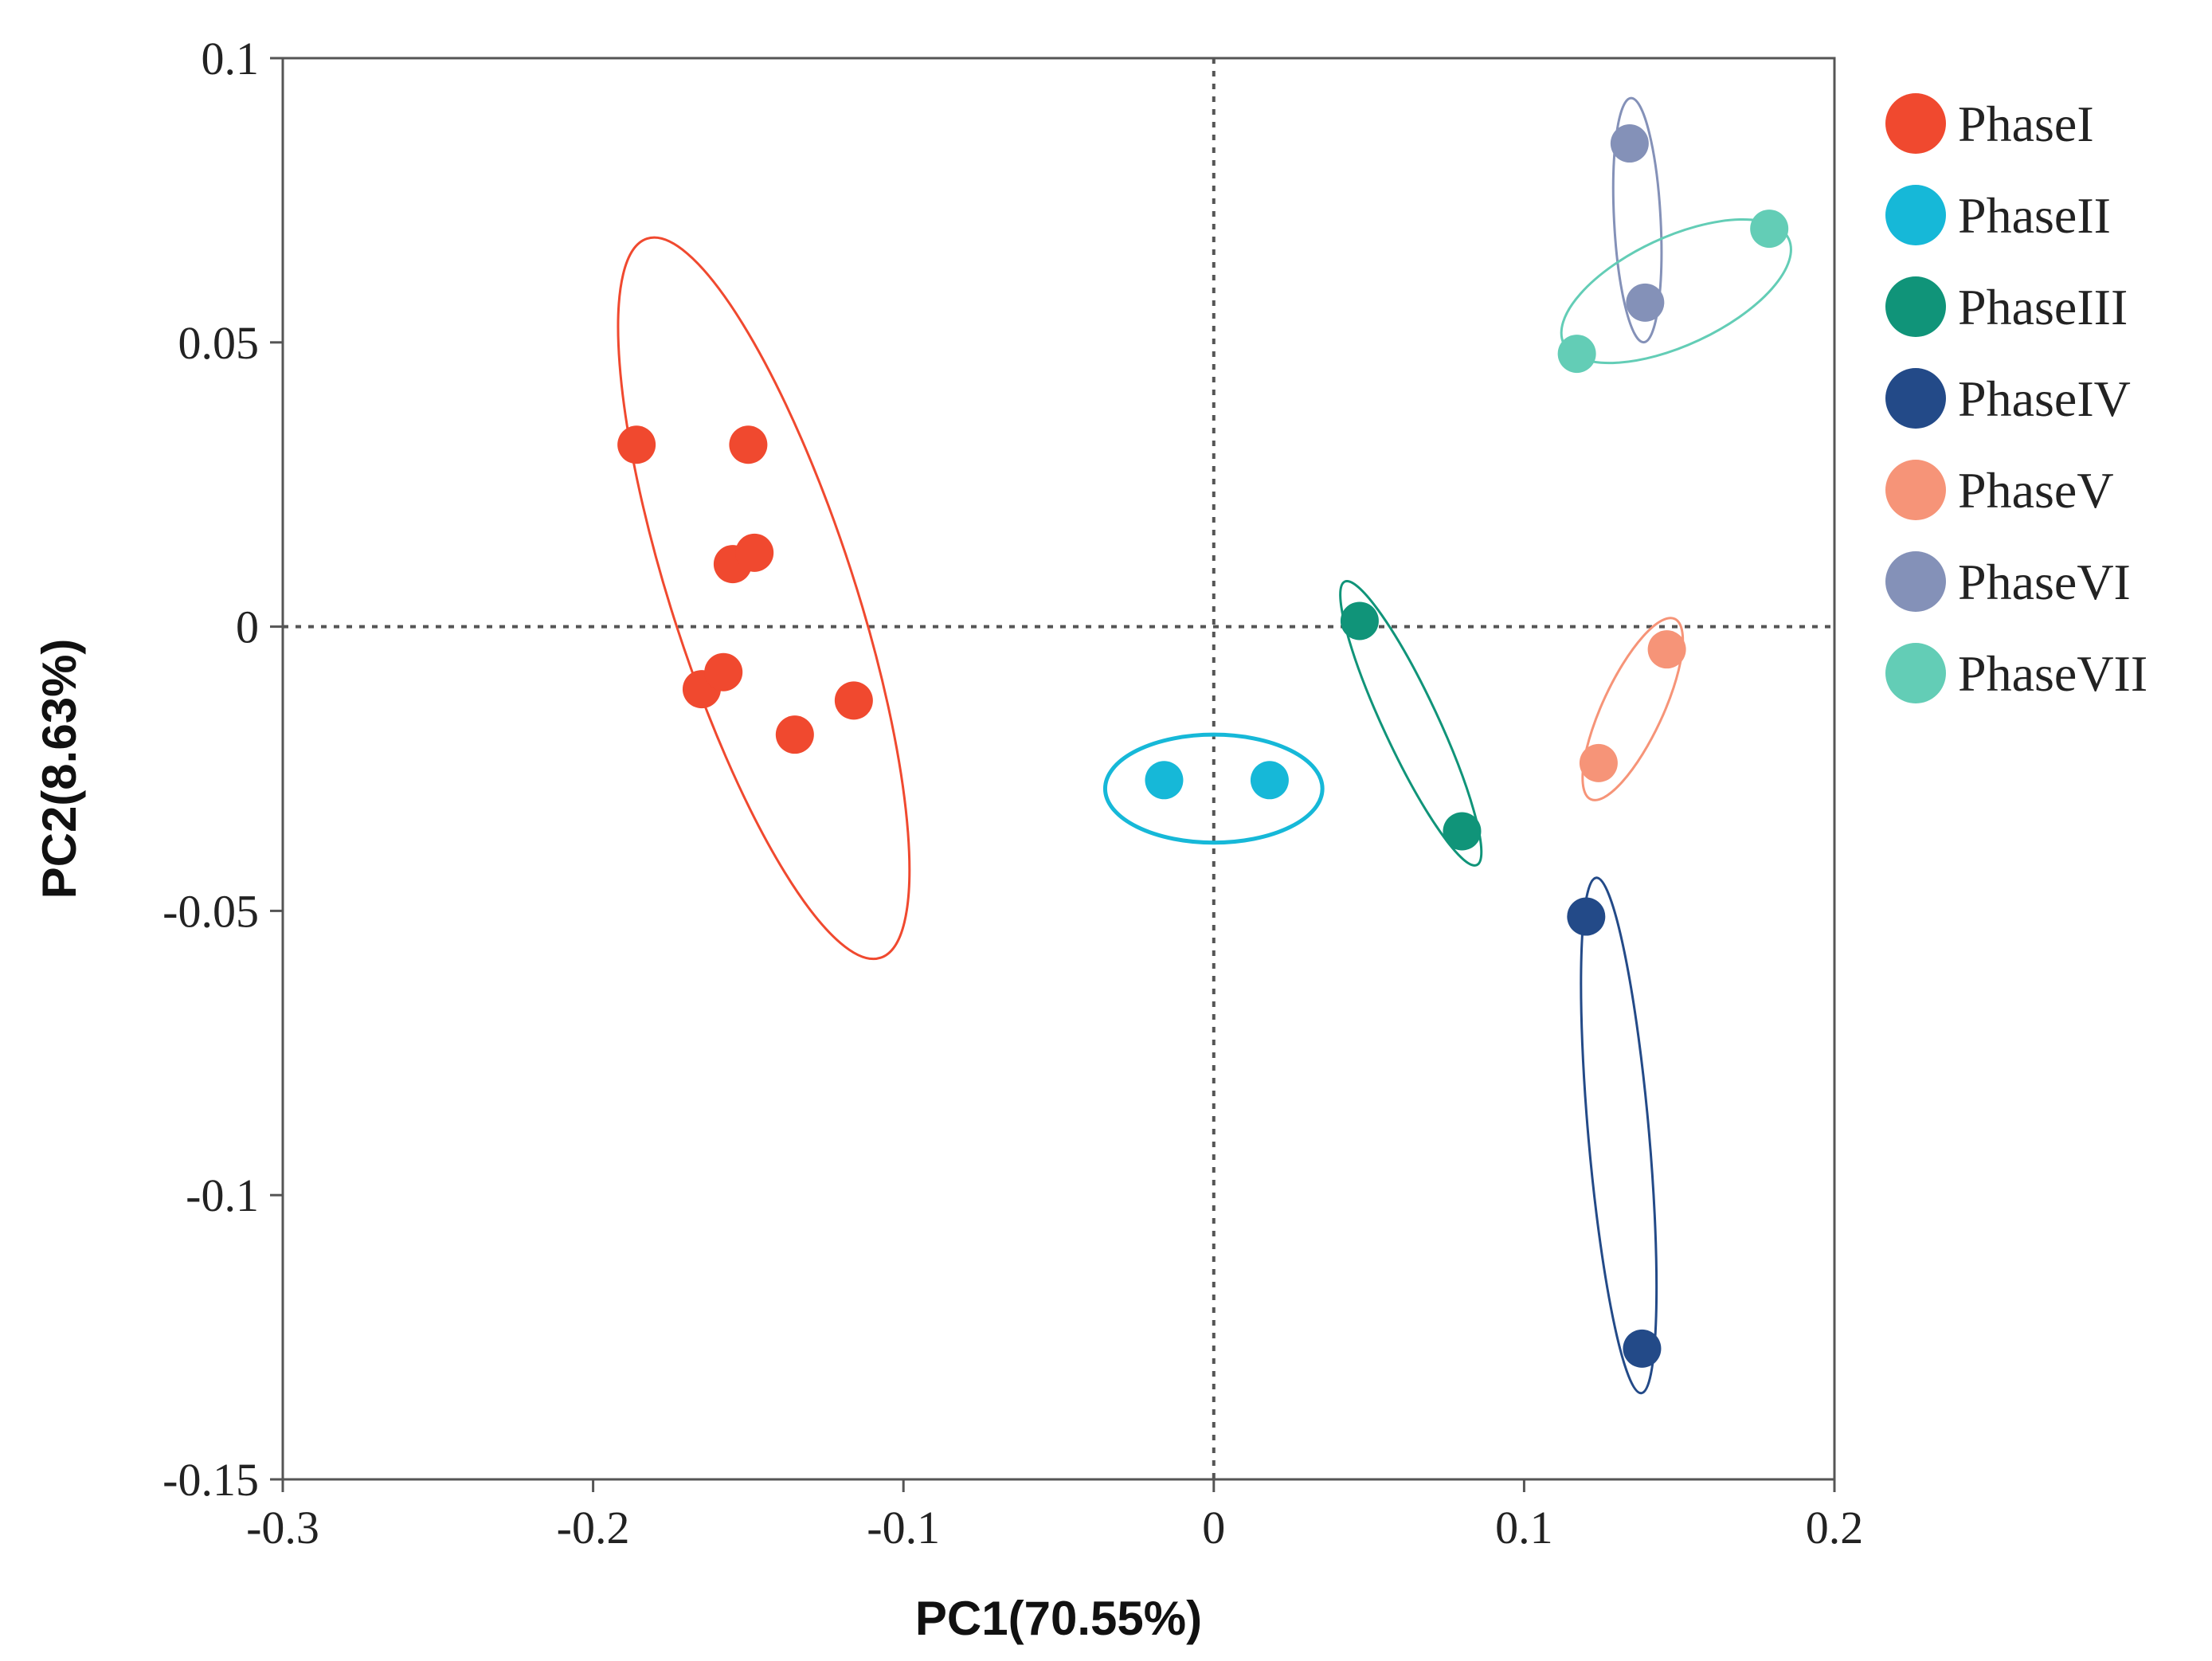 The image size is (2212, 1661). What do you see at coordinates (593, 1527) in the screenshot?
I see `x-tick-label: -0.2` at bounding box center [593, 1527].